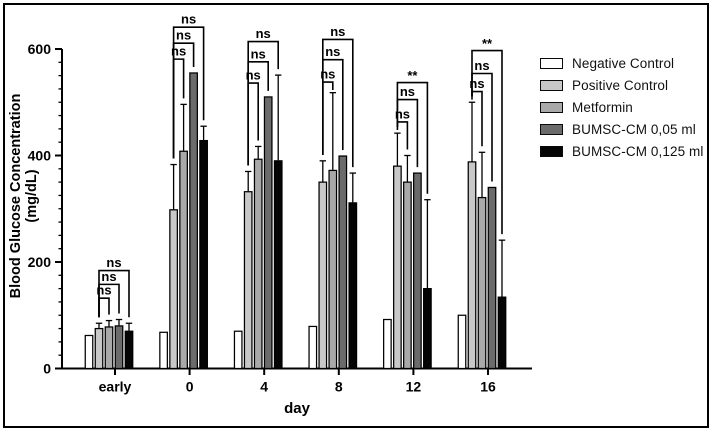 The image size is (716, 435). What do you see at coordinates (40, 49) in the screenshot?
I see `tick-label: 600` at bounding box center [40, 49].